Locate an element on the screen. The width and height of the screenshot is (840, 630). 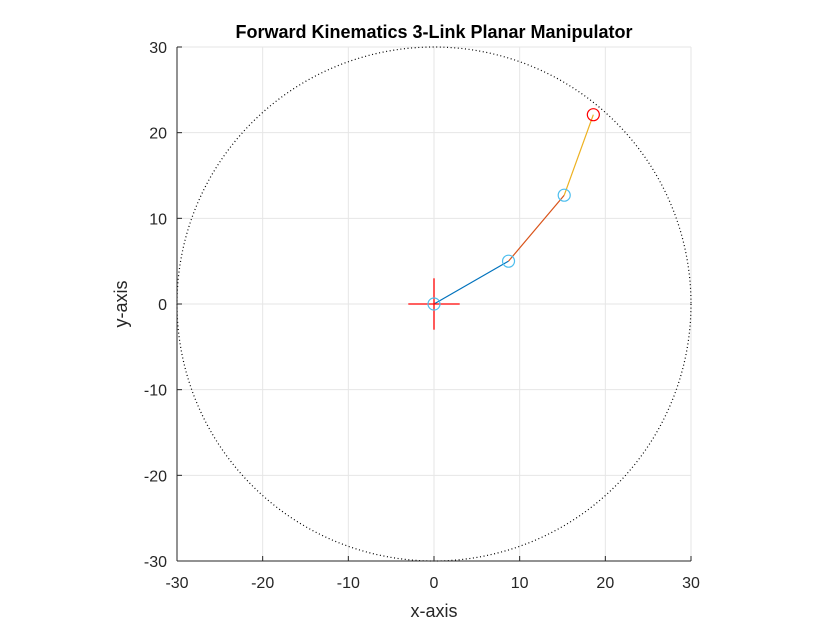
x-axis-title: x-axis is located at coordinates (433, 611).